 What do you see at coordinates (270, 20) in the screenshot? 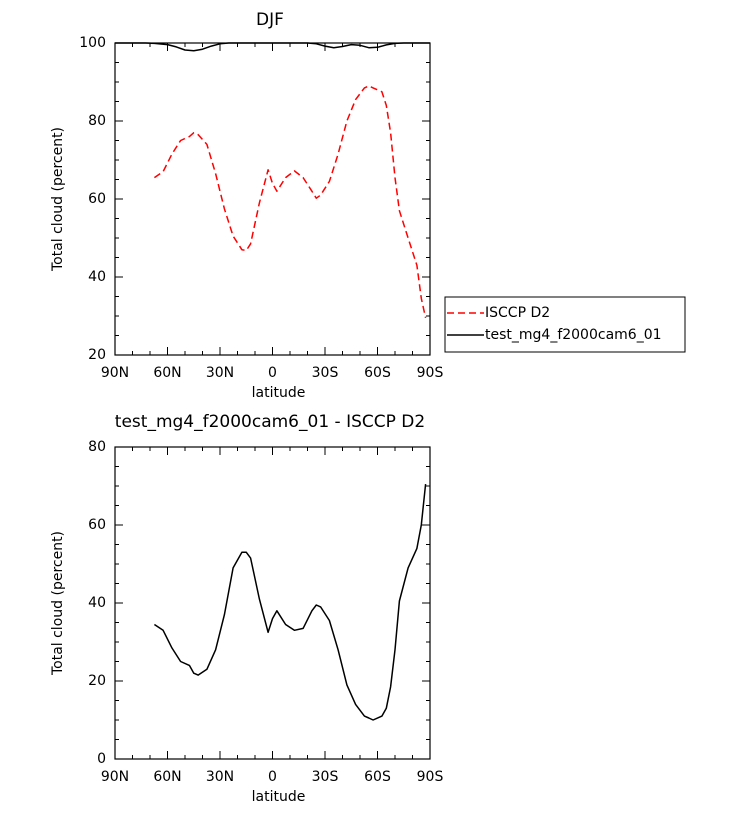
I see `chart-title: DJF` at bounding box center [270, 20].